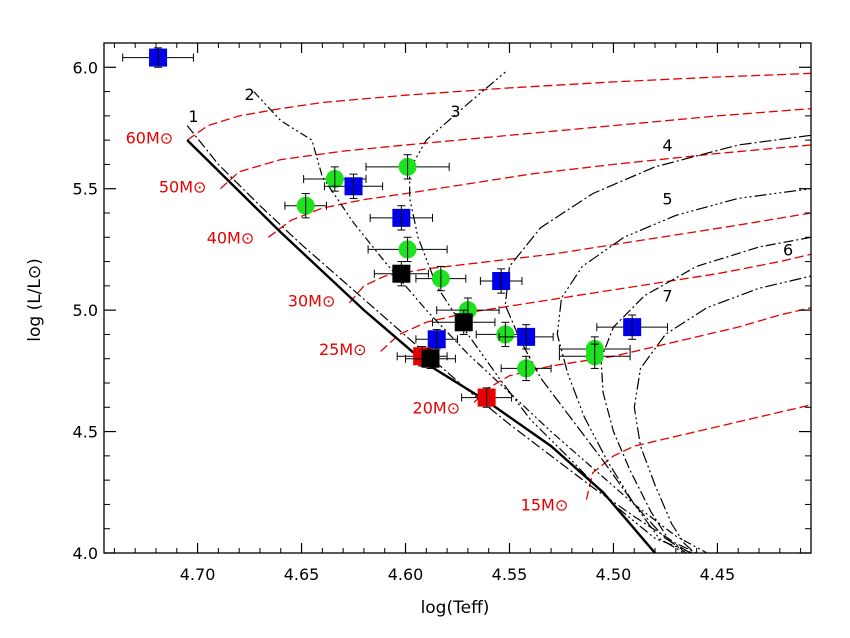  Describe the element at coordinates (312, 300) in the screenshot. I see `mass-label: 30M⊙` at that location.